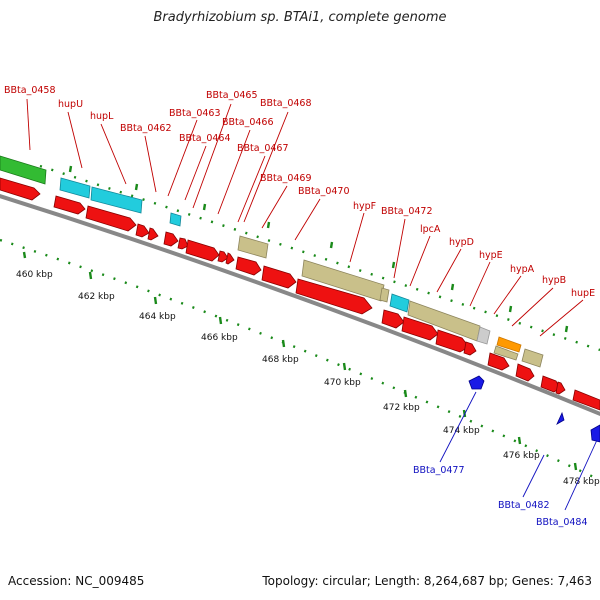 The image size is (600, 600). I want to click on gene-label: BBta_0472, so click(407, 211).